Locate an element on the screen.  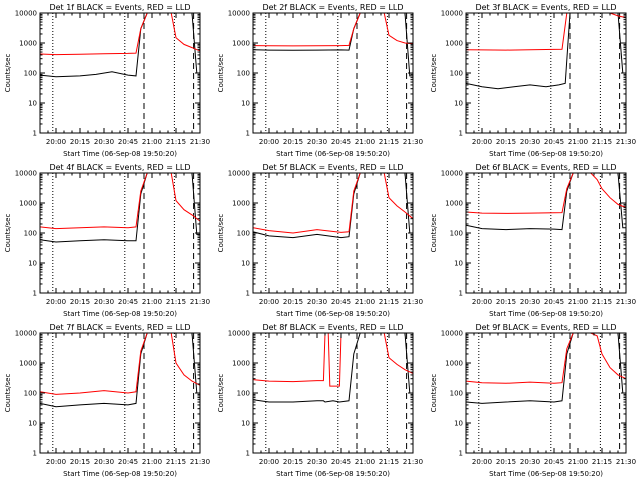
chart-title: Det 3f BLACK = Events, RED = LLD is located at coordinates (545, 7).